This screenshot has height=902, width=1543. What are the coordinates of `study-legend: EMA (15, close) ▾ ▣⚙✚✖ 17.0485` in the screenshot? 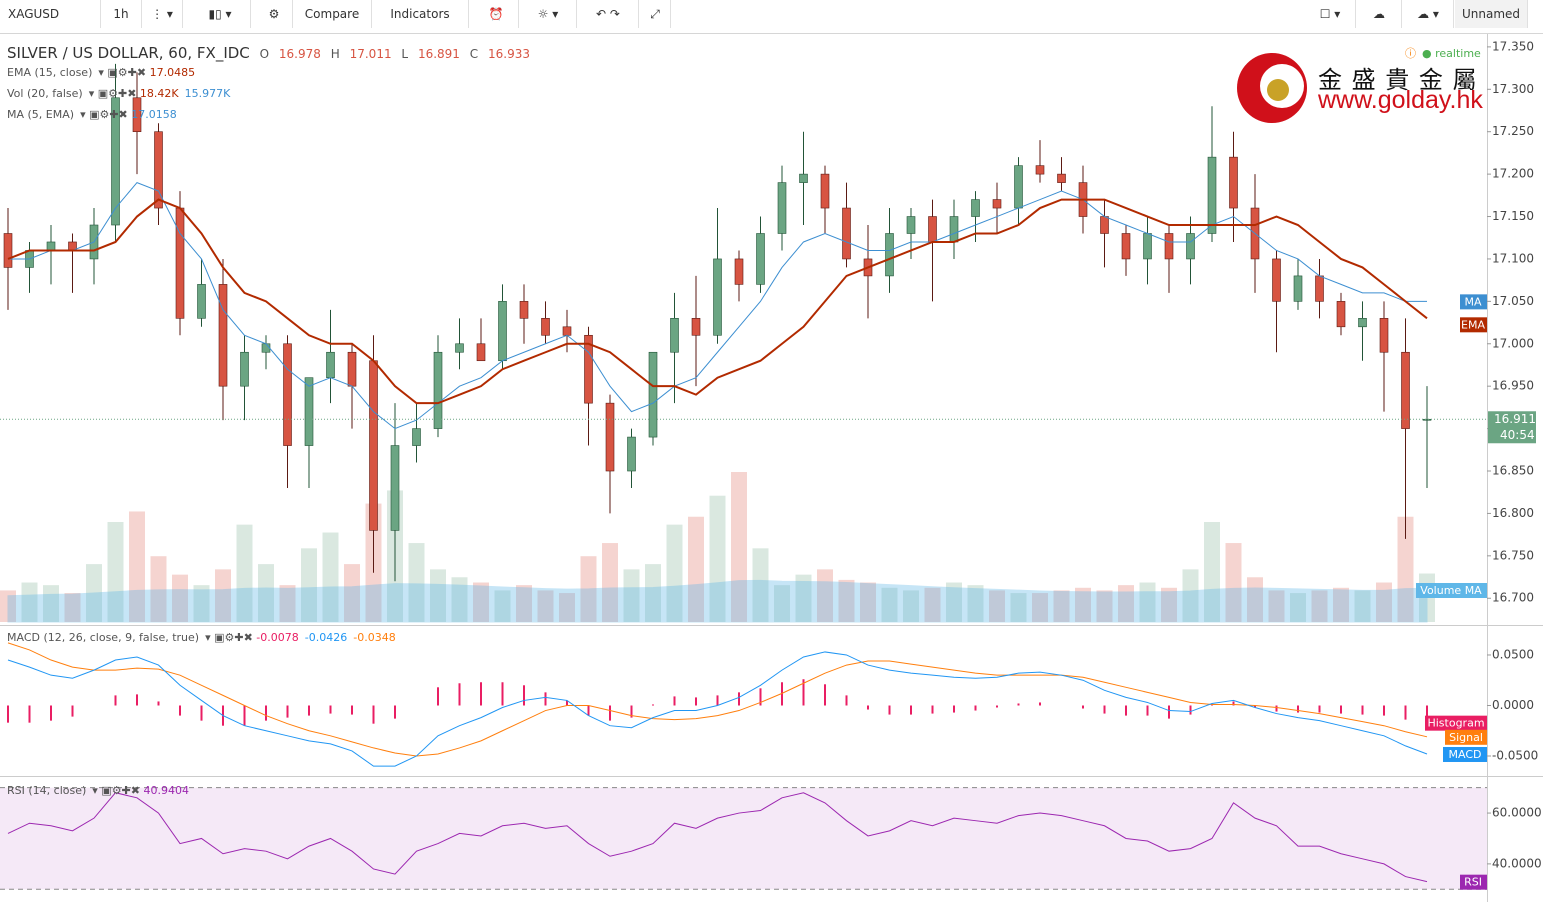 It's located at (101, 72).